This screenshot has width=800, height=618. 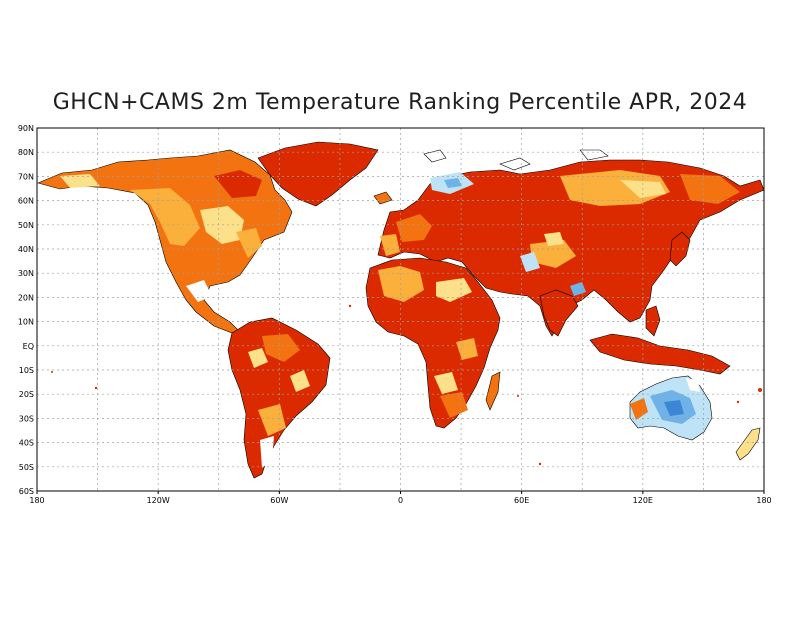 What do you see at coordinates (26, 370) in the screenshot?
I see `latitude-tick-label: 10S` at bounding box center [26, 370].